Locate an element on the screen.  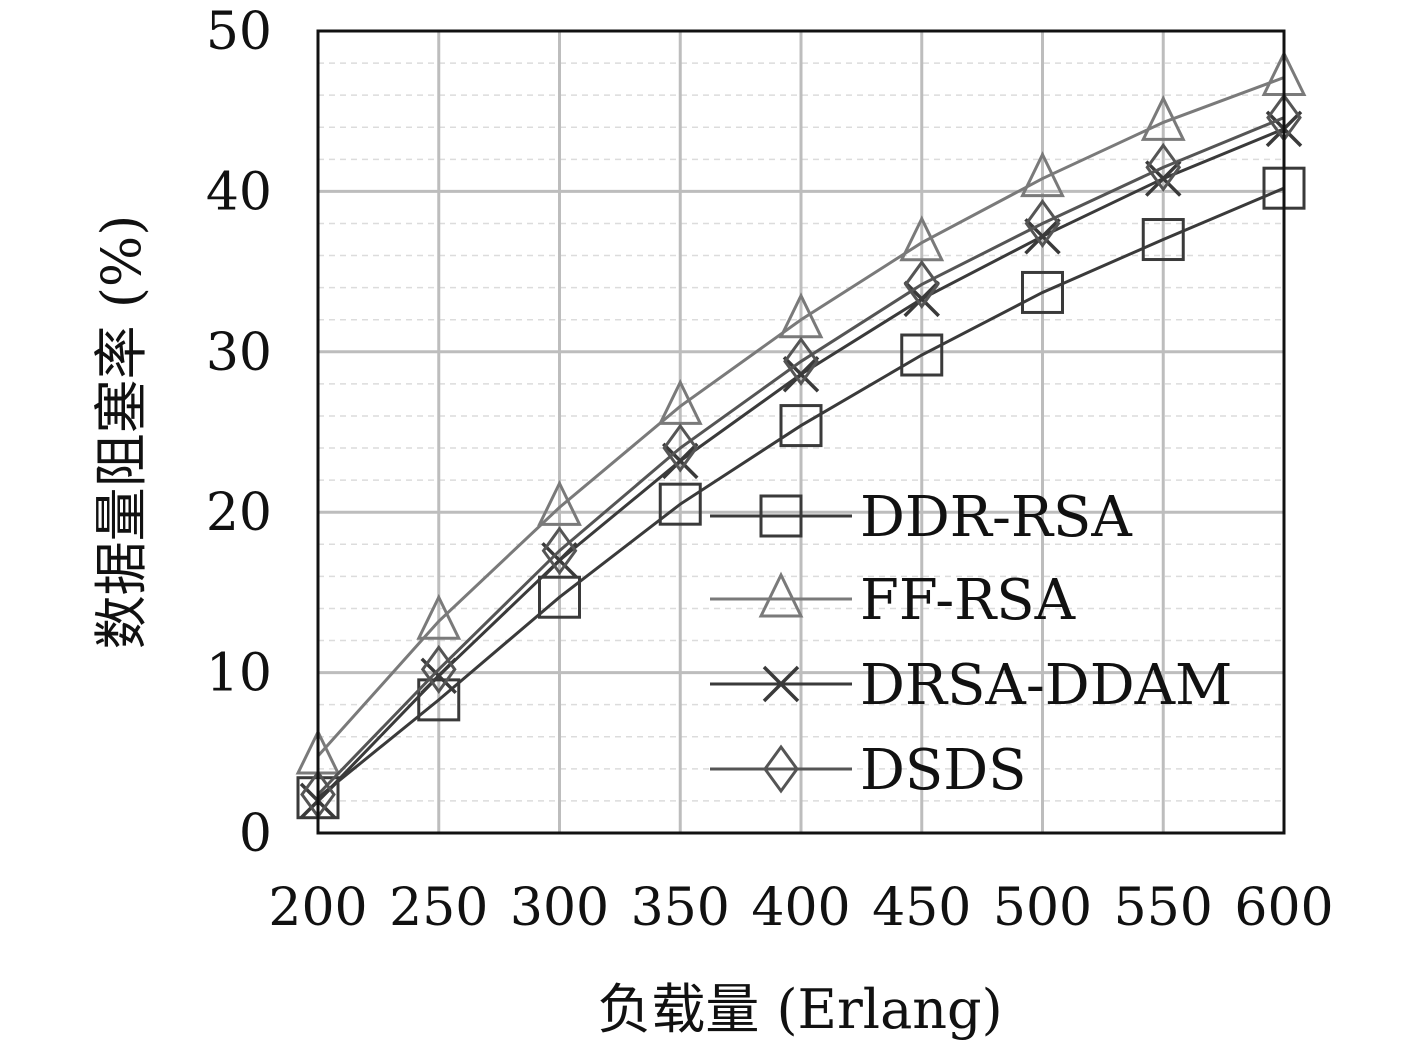
y-tick-label: 10 is located at coordinates (239, 674).